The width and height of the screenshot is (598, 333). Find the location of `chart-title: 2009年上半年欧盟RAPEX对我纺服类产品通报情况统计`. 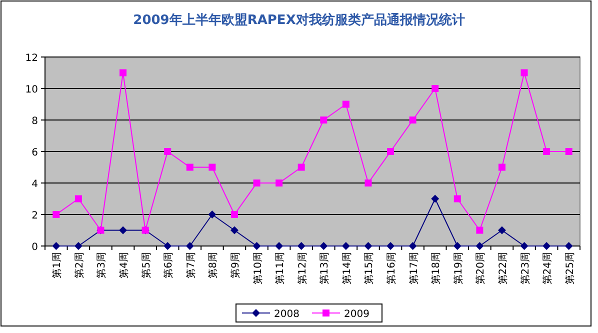

chart-title: 2009年上半年欧盟RAPEX对我纺服类产品通报情况统计 is located at coordinates (299, 20).